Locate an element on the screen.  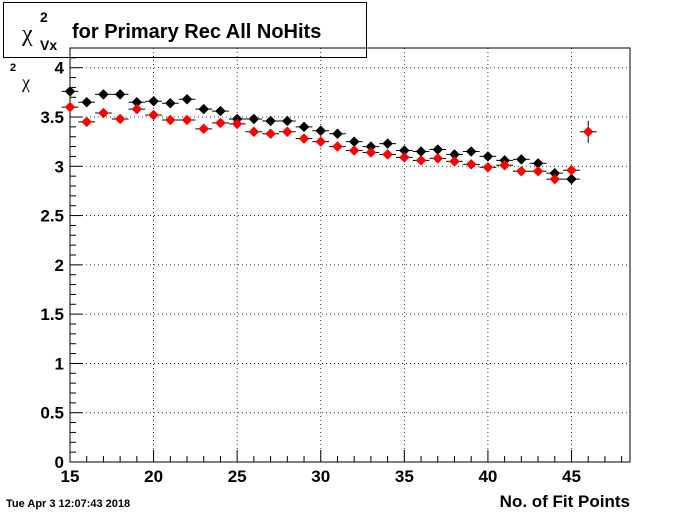
x-axis-label: No. of Fit Points is located at coordinates (564, 501).